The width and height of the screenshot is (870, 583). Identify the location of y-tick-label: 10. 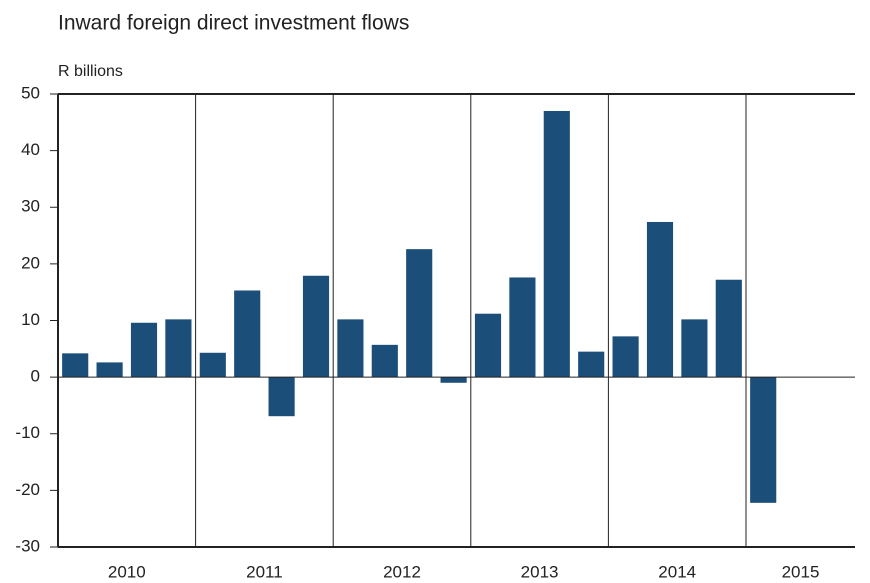
(30, 319).